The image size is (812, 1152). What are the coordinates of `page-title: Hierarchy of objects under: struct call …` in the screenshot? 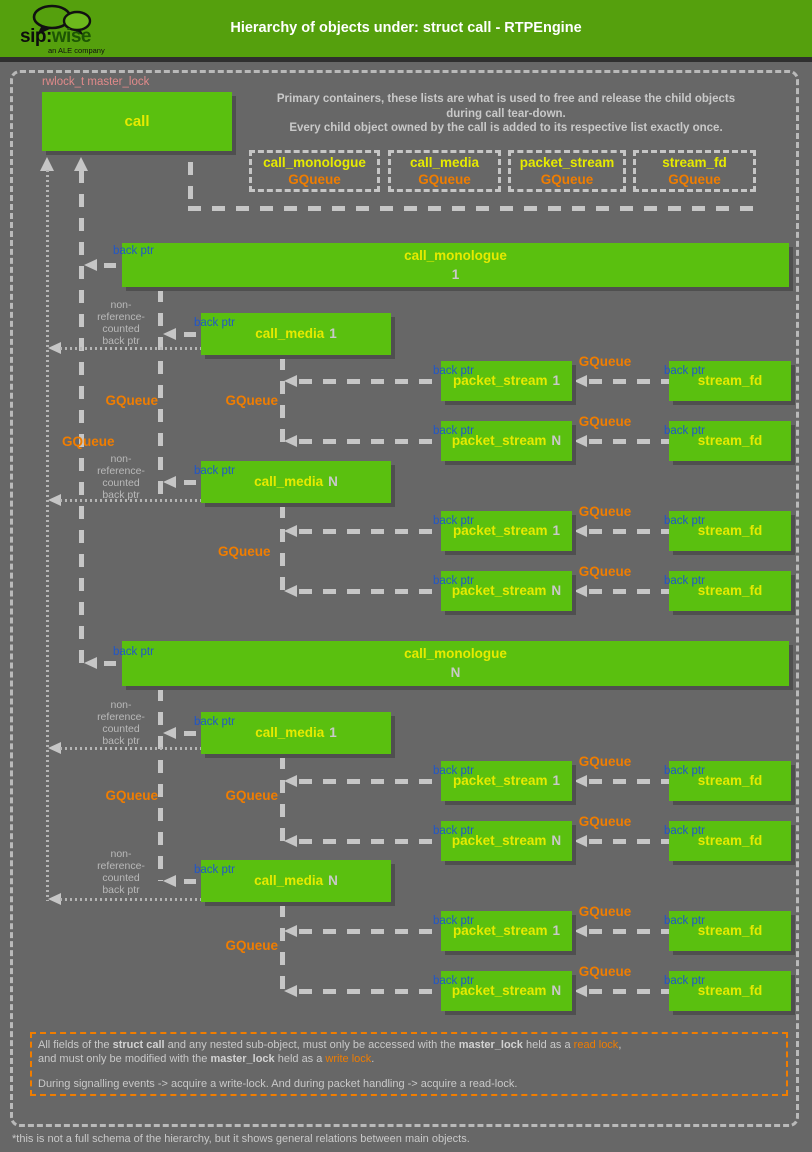 It's located at (406, 28).